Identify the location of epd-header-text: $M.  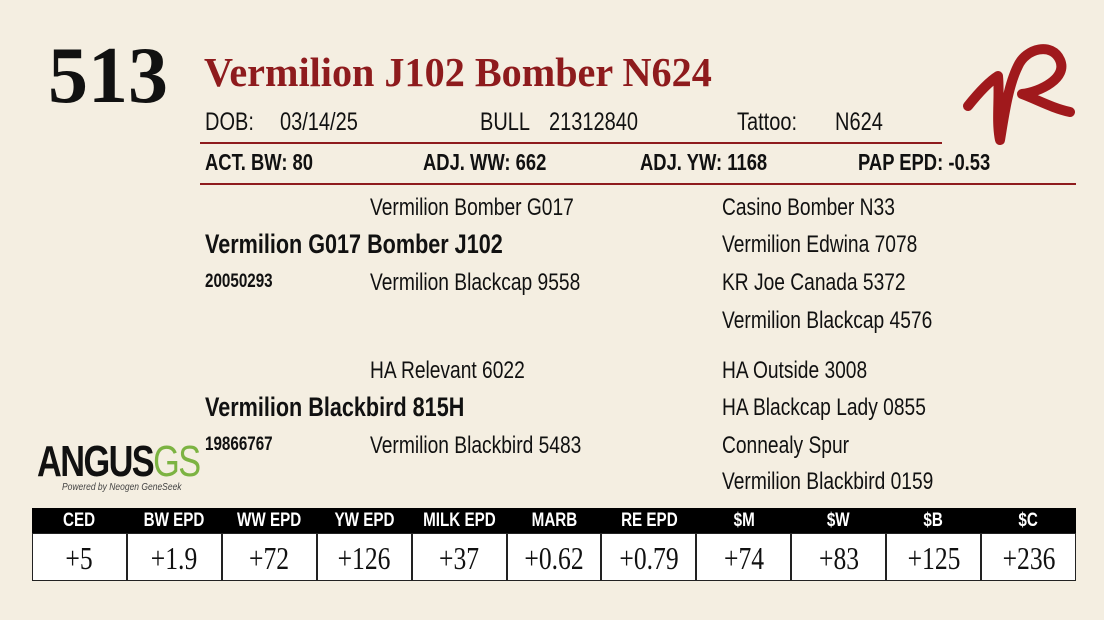
(744, 520).